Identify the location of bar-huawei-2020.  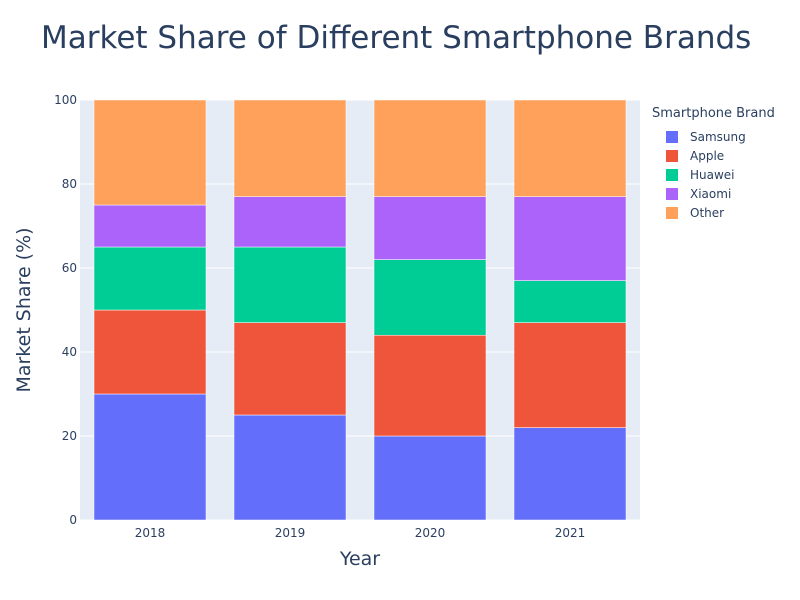
(430, 297).